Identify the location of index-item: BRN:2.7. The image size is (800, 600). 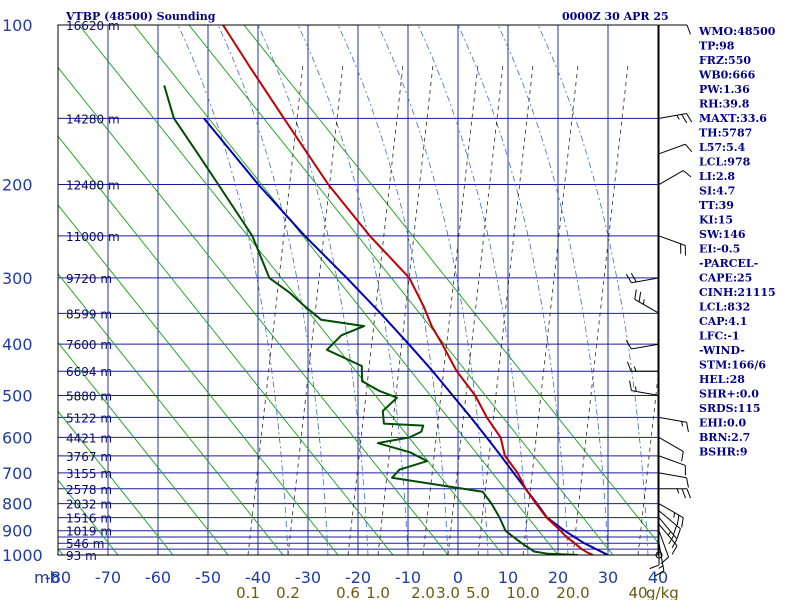
(724, 437).